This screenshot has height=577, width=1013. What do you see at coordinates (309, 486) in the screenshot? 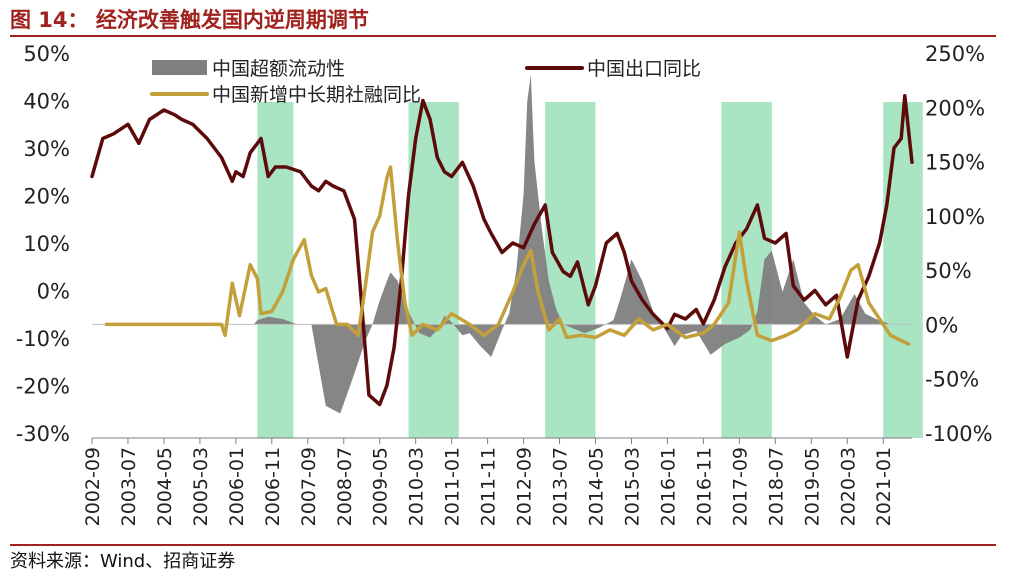
I see `x-tick-label: 2007-09` at bounding box center [309, 486].